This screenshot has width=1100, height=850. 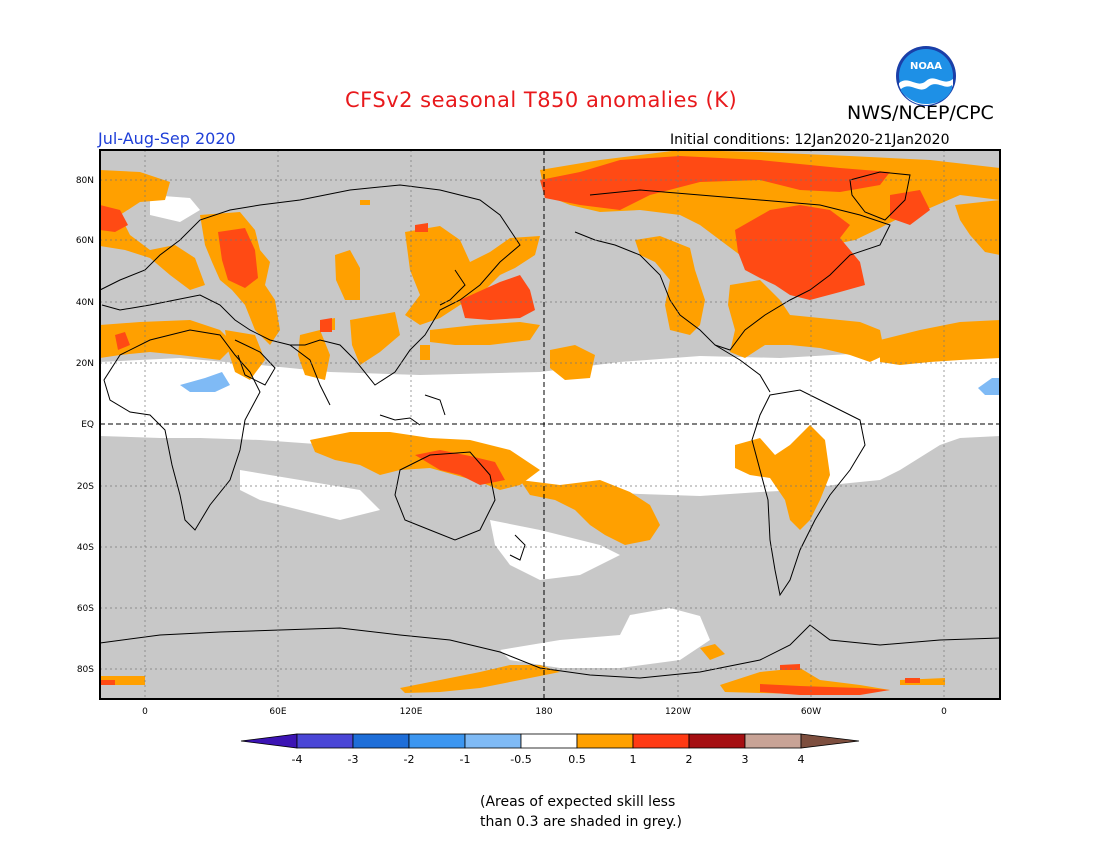 What do you see at coordinates (745, 759) in the screenshot?
I see `colorbar-tick: 3` at bounding box center [745, 759].